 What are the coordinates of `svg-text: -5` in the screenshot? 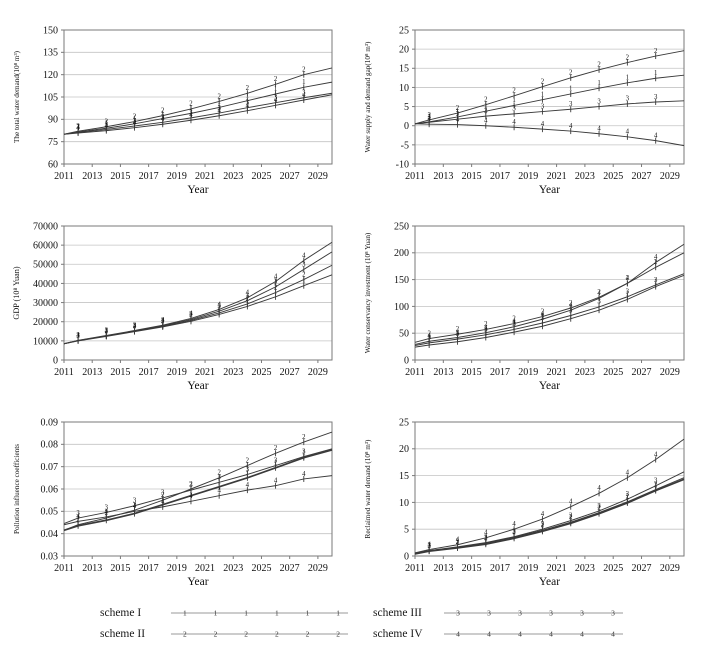 It's located at (405, 145).